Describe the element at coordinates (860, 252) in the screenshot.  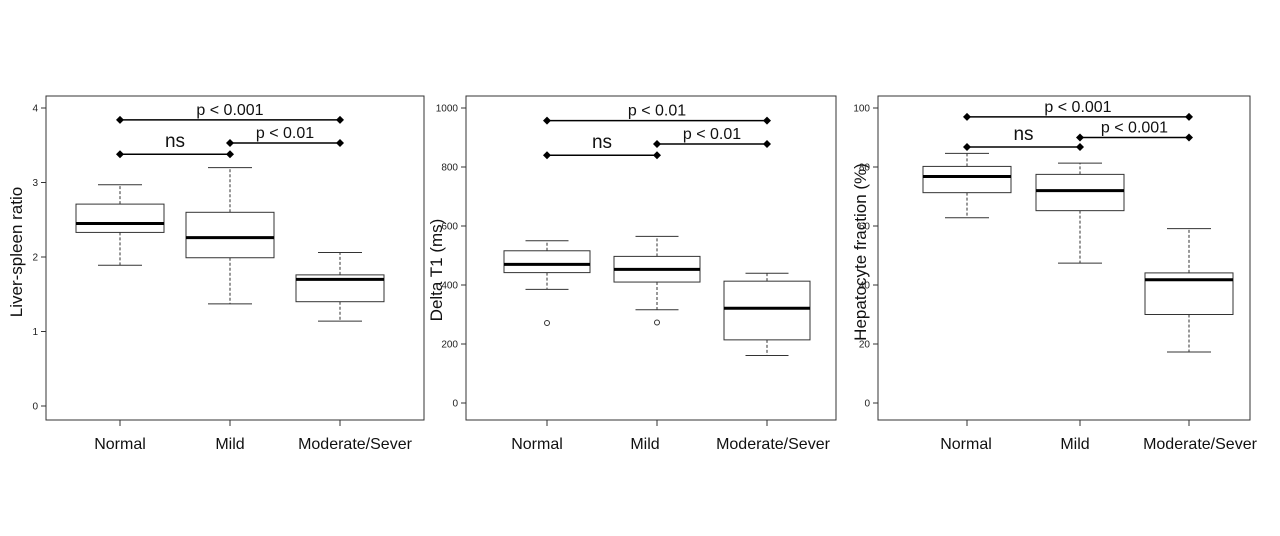
I see `y-axis-label: Hepatocyte fraction (%)` at that location.